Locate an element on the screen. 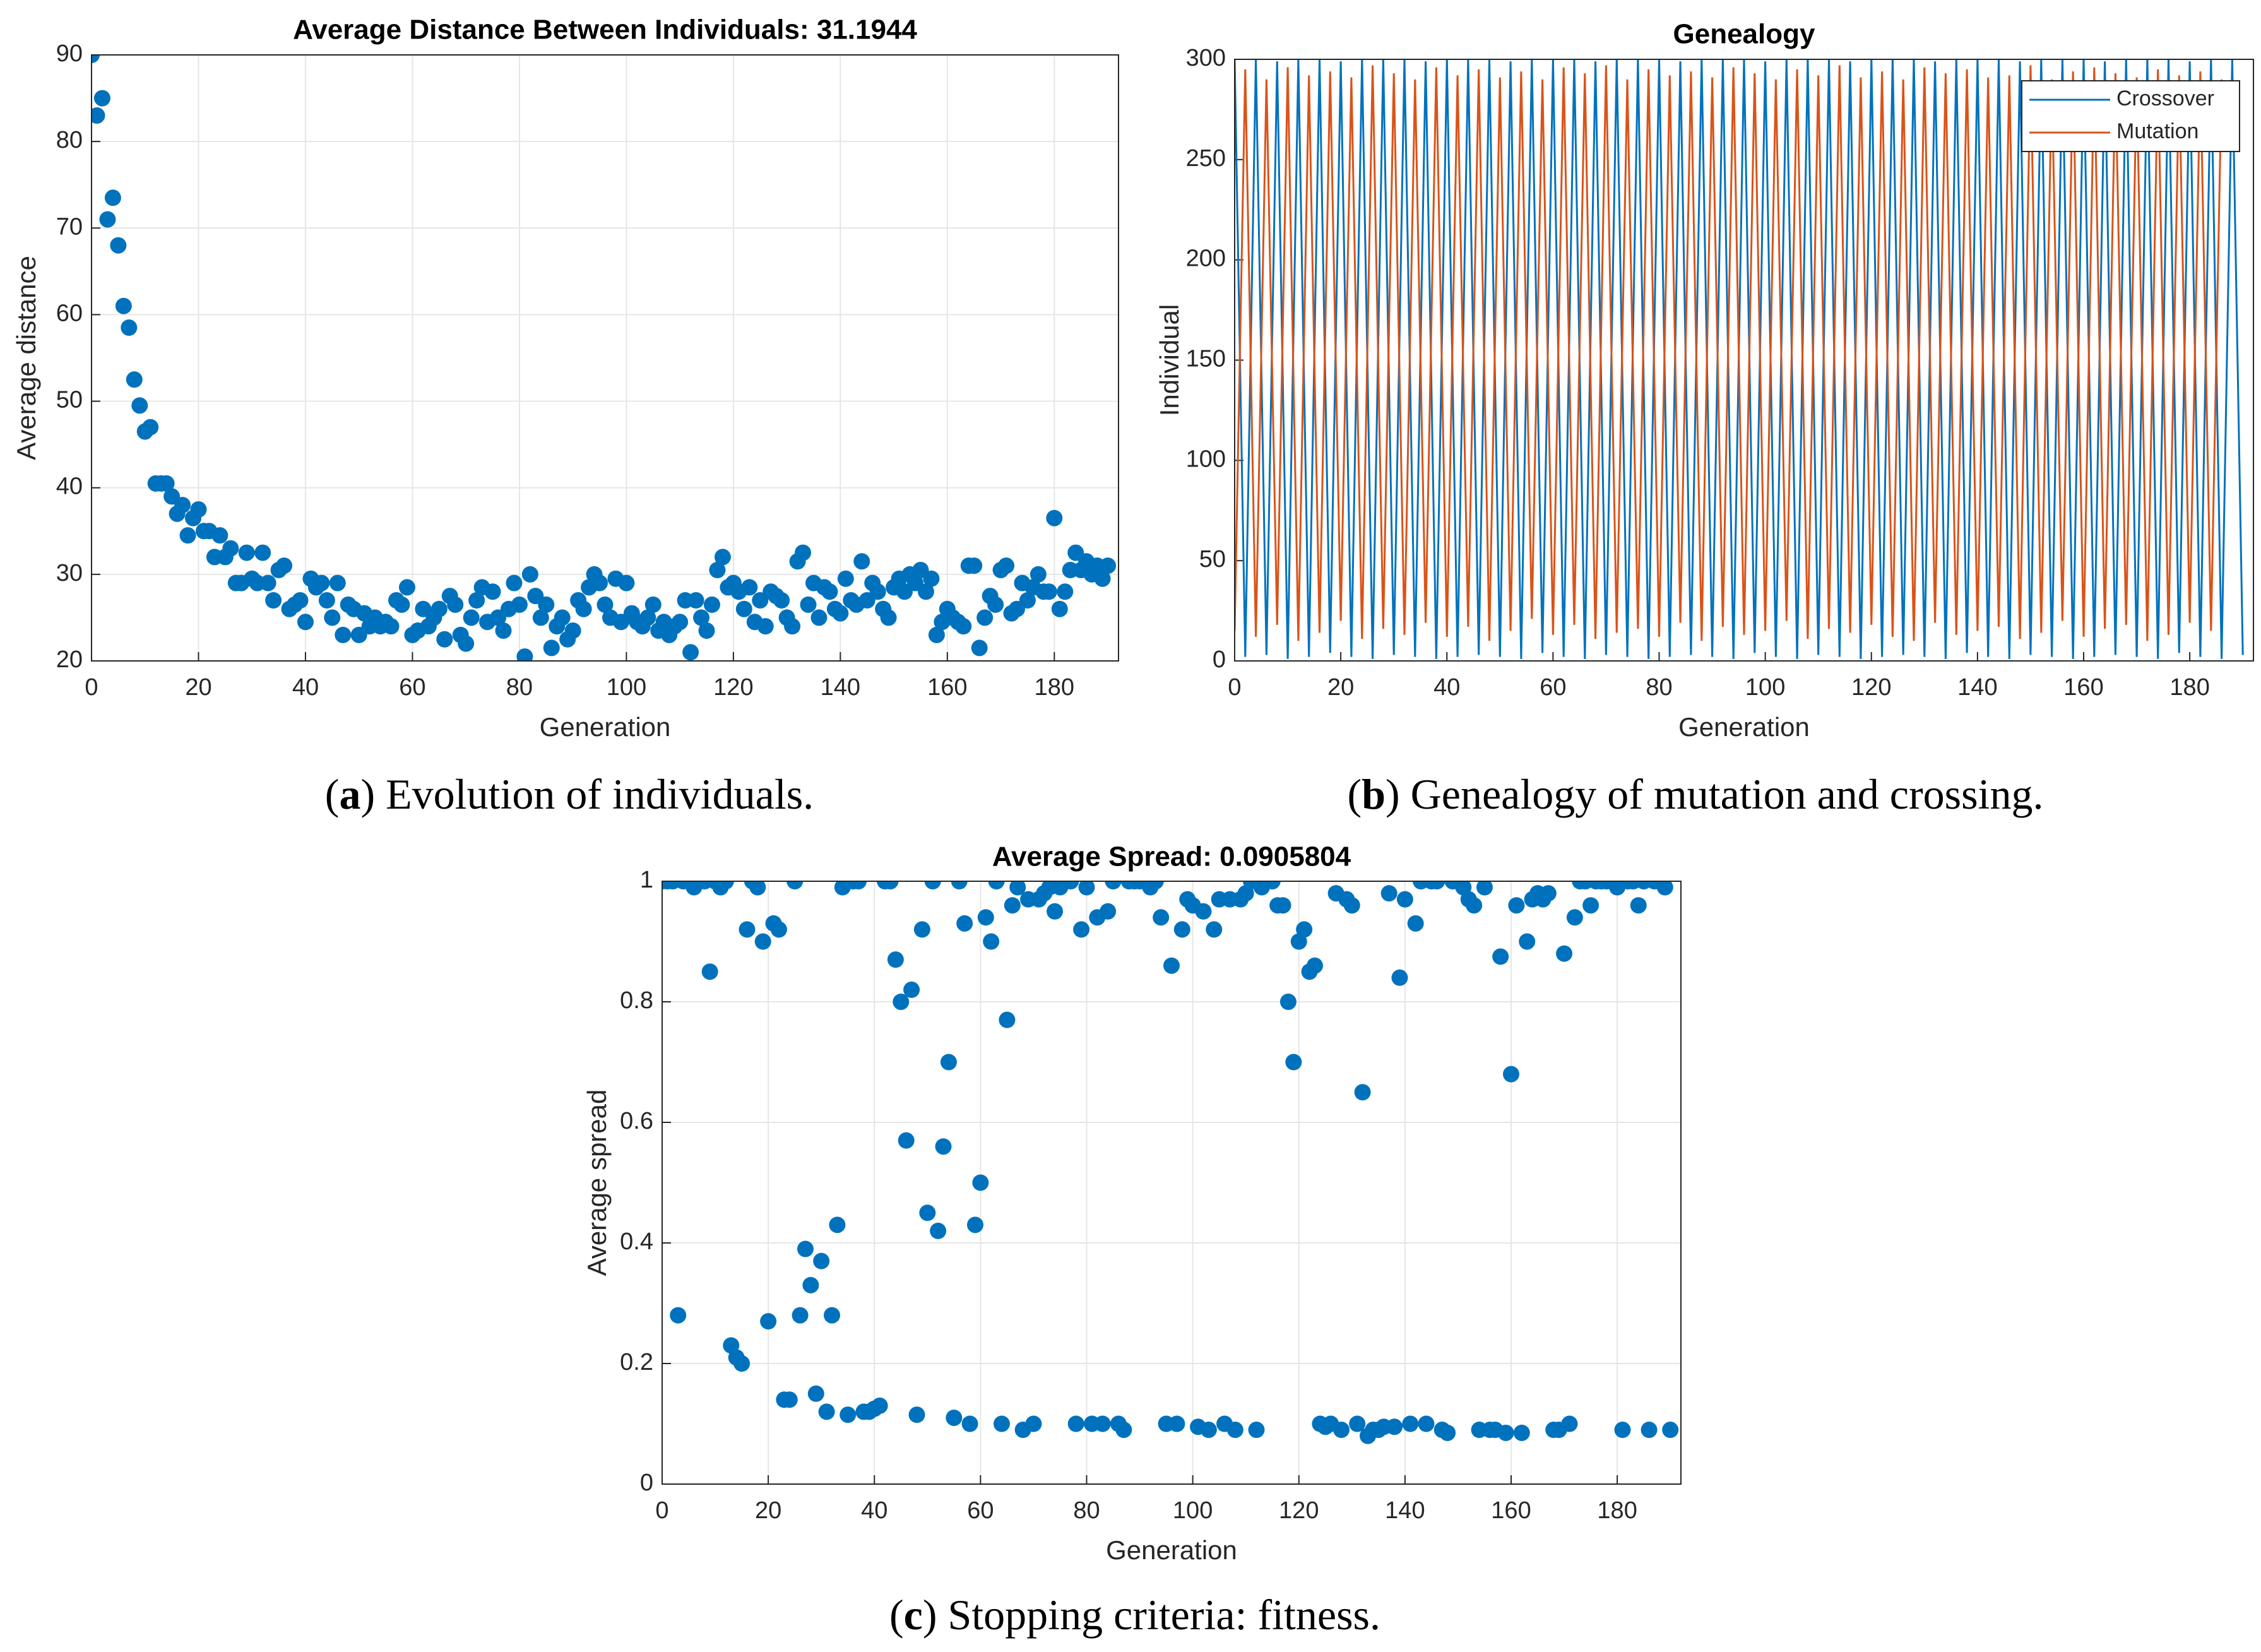  x-tick-label: 160 is located at coordinates (1511, 1510).